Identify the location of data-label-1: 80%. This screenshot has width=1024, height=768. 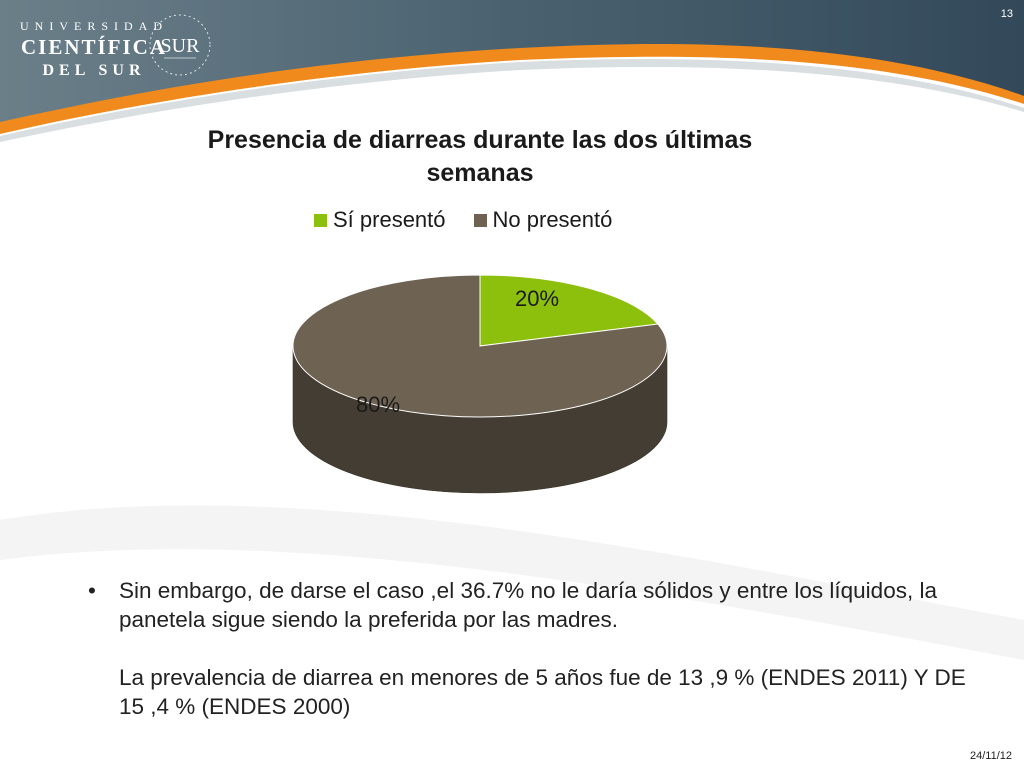
(378, 404).